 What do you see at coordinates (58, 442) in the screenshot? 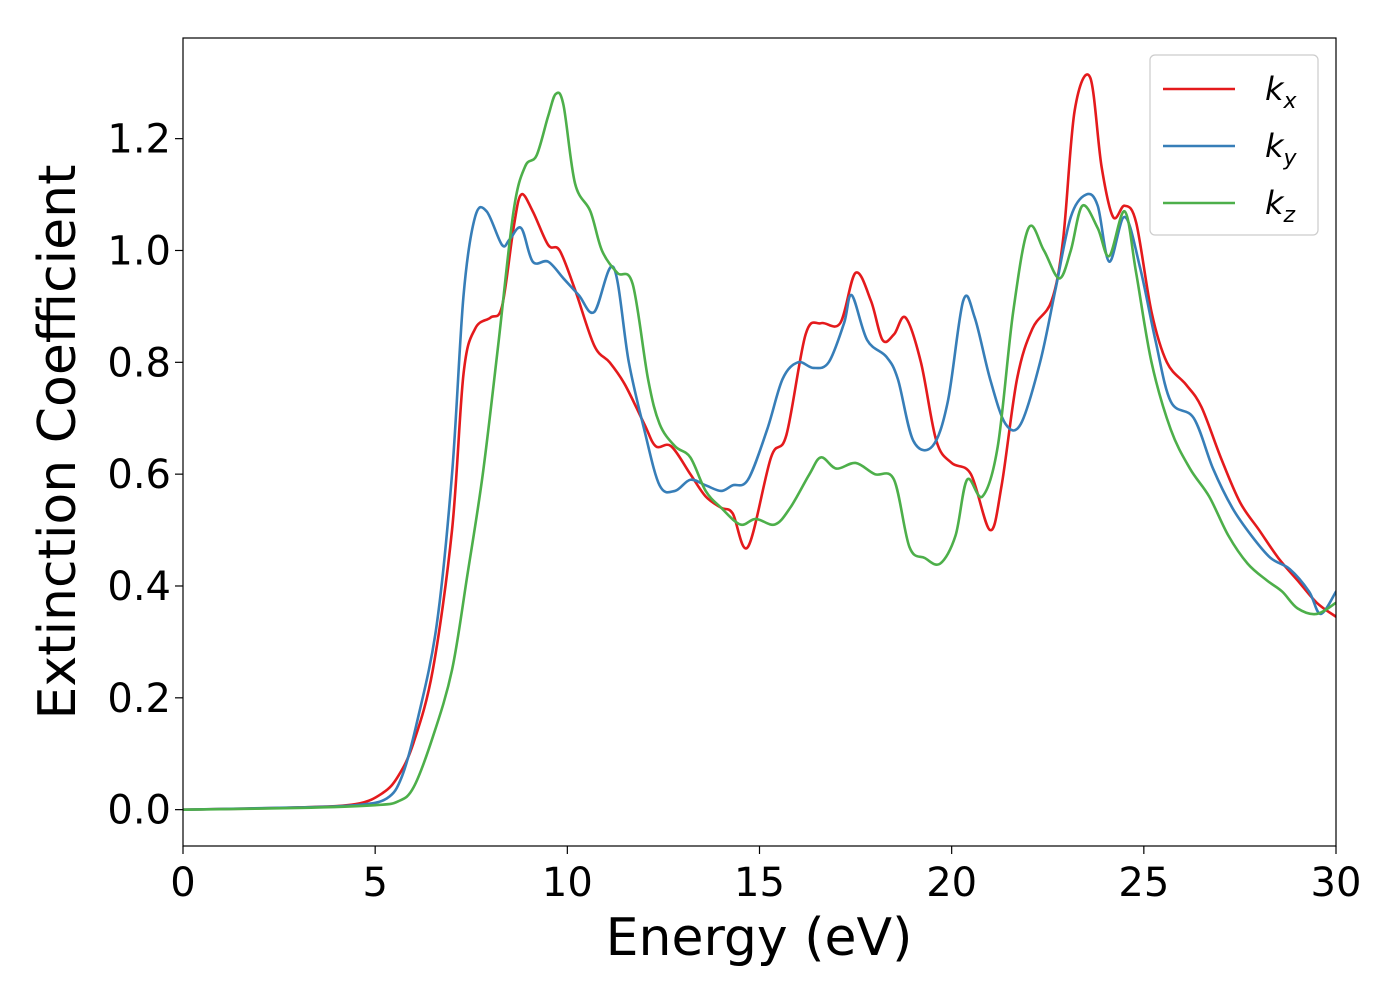
I see `y-axis-label: Extinction Coefficient` at bounding box center [58, 442].